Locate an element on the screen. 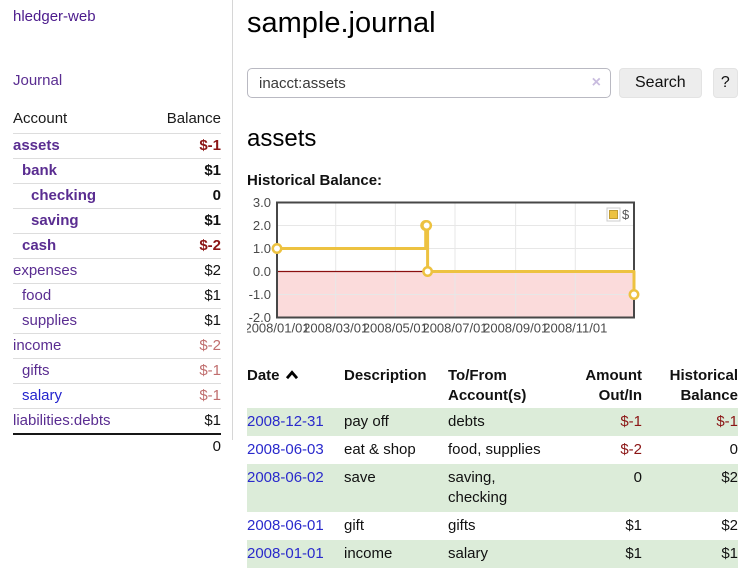 The width and height of the screenshot is (742, 582). account-row: checking 0 is located at coordinates (117, 196).